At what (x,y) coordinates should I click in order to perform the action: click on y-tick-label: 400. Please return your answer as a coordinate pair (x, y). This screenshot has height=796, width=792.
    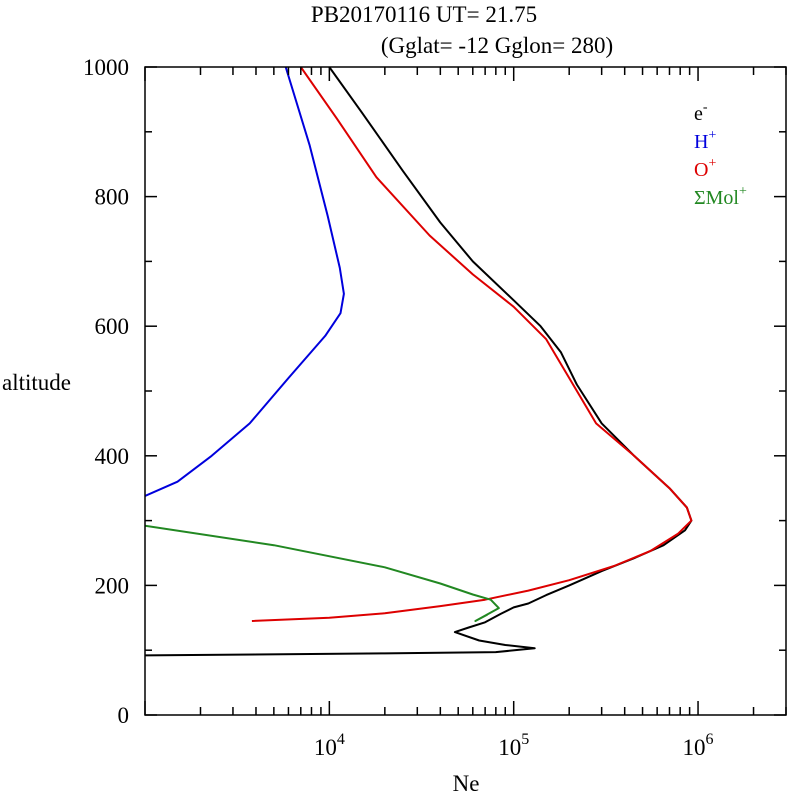
    Looking at the image, I should click on (112, 456).